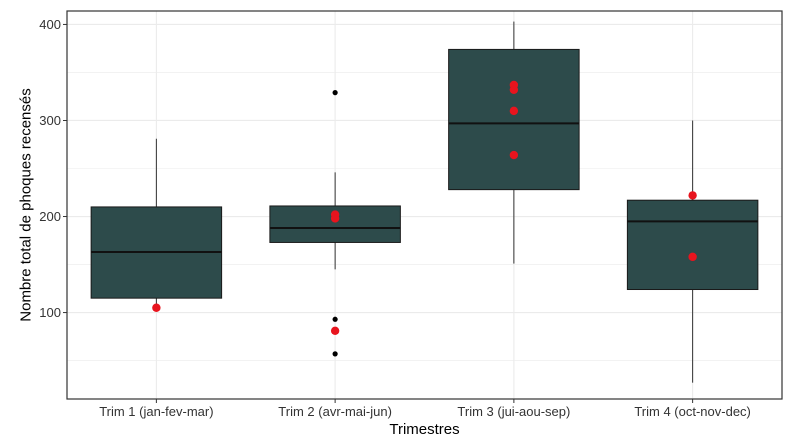  What do you see at coordinates (692, 411) in the screenshot?
I see `x-tick-label: Trim 4 (oct-nov-dec)` at bounding box center [692, 411].